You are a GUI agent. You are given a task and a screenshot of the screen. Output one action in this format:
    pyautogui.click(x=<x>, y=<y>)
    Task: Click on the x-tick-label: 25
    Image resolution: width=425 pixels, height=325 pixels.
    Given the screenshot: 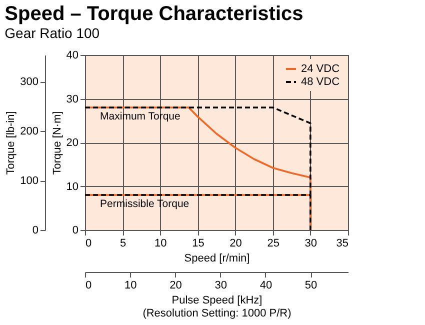 What is the action you would take?
    pyautogui.click(x=273, y=244)
    